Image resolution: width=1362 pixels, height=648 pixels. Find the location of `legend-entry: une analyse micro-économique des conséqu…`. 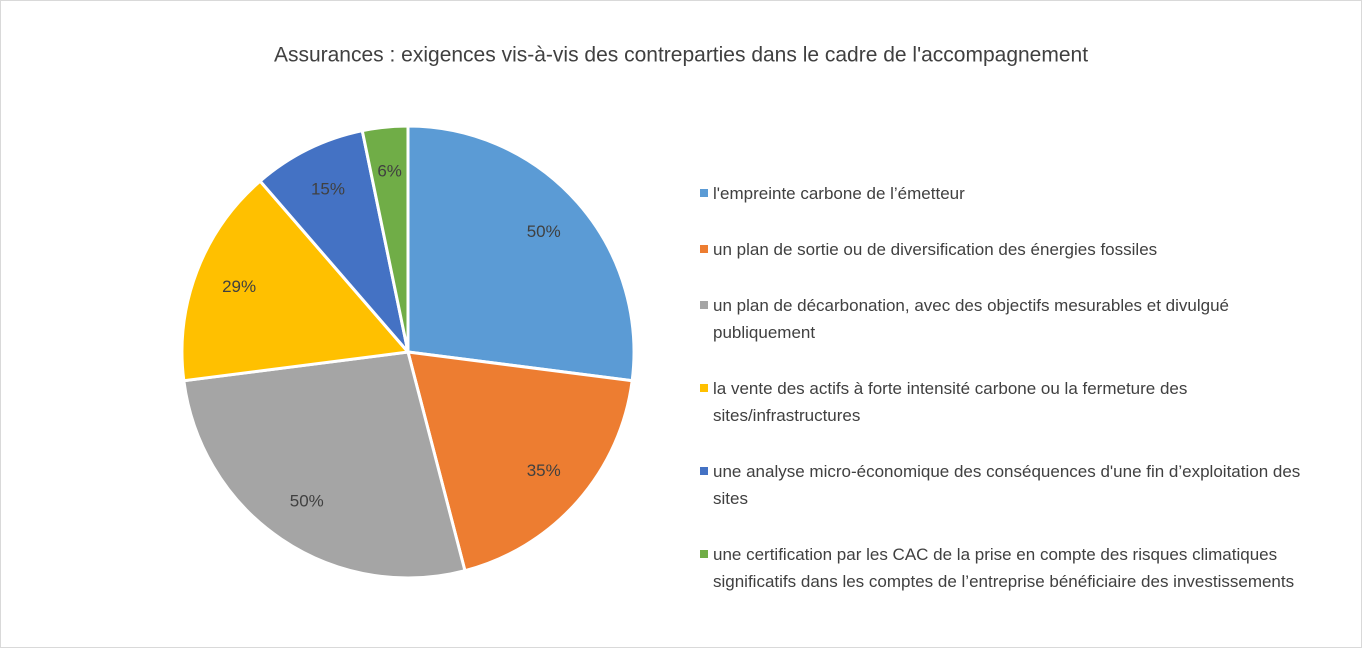

legend-entry: une analyse micro-économique des conséqu… is located at coordinates (1015, 485).